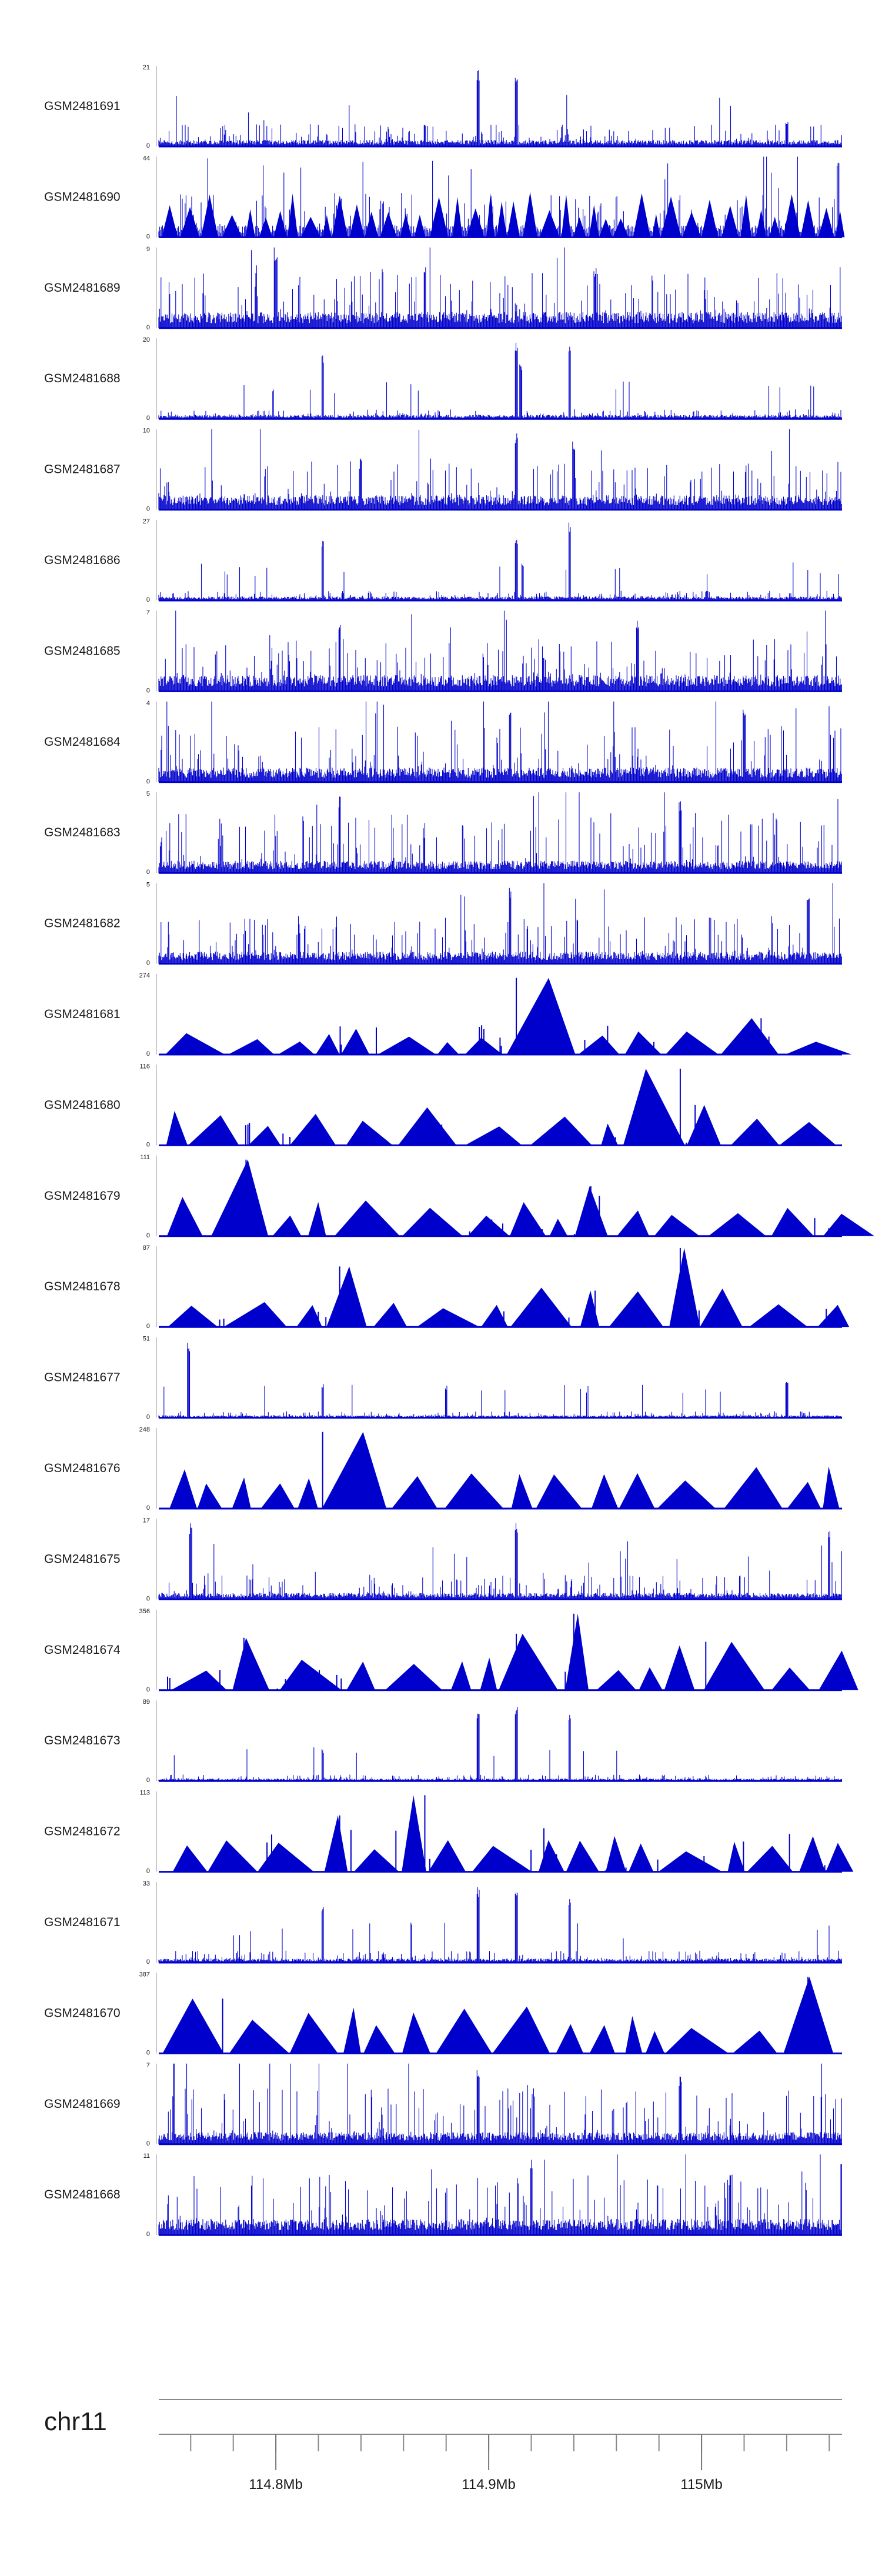  What do you see at coordinates (443, 2104) in the screenshot?
I see `track-GSM2481669: GSM2481669 7 0` at bounding box center [443, 2104].